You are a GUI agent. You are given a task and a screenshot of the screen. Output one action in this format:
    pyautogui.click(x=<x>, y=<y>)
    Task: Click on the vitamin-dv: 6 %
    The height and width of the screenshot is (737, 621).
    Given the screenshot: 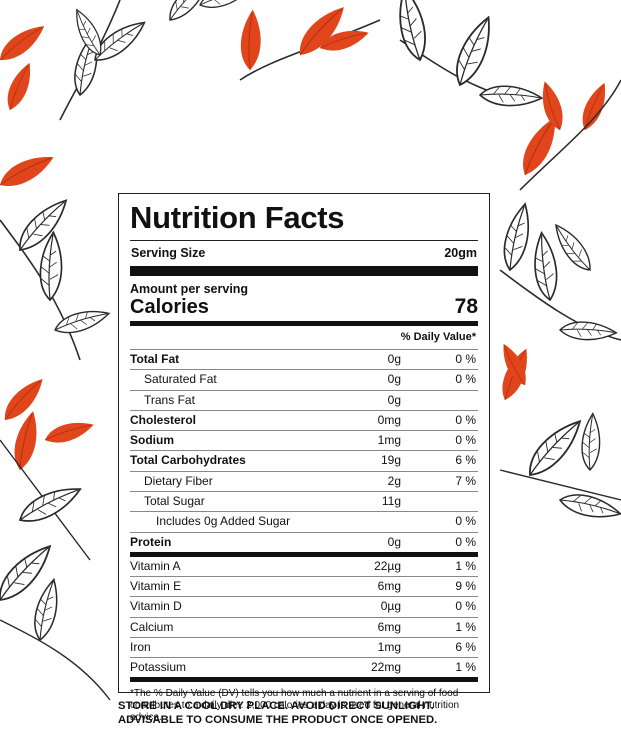 What is the action you would take?
    pyautogui.click(x=465, y=646)
    